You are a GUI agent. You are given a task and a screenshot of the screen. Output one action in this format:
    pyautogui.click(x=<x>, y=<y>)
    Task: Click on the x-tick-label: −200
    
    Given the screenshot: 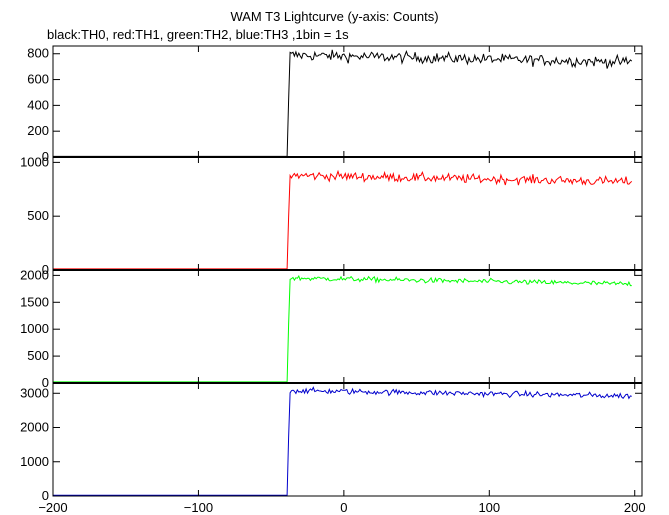 What is the action you would take?
    pyautogui.click(x=52, y=507)
    